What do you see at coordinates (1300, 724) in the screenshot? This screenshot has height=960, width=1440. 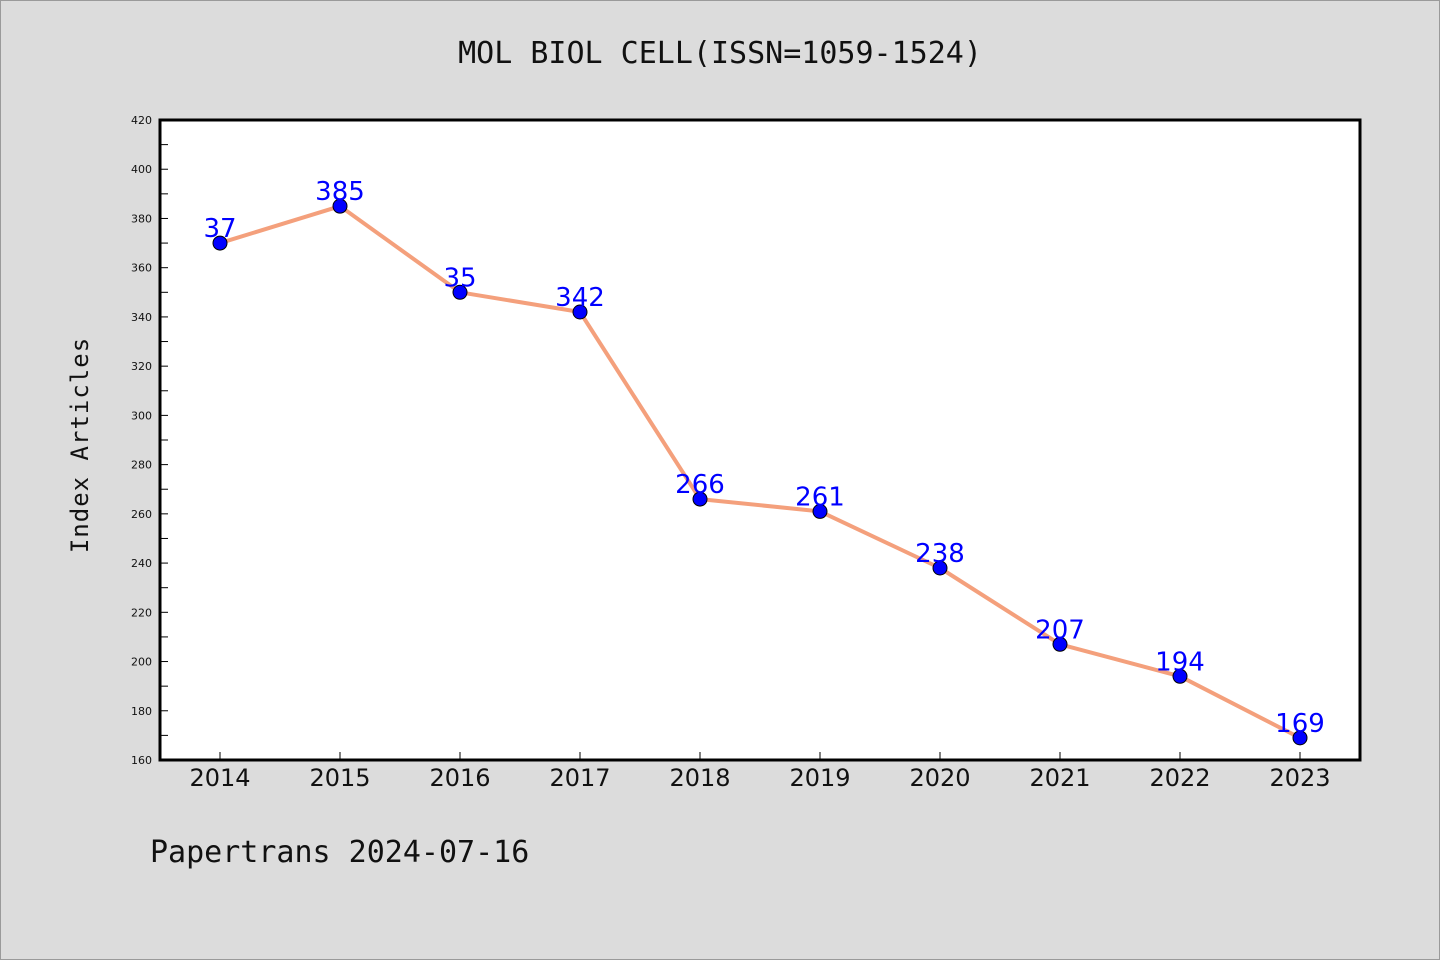 I see `data-label: 169` at bounding box center [1300, 724].